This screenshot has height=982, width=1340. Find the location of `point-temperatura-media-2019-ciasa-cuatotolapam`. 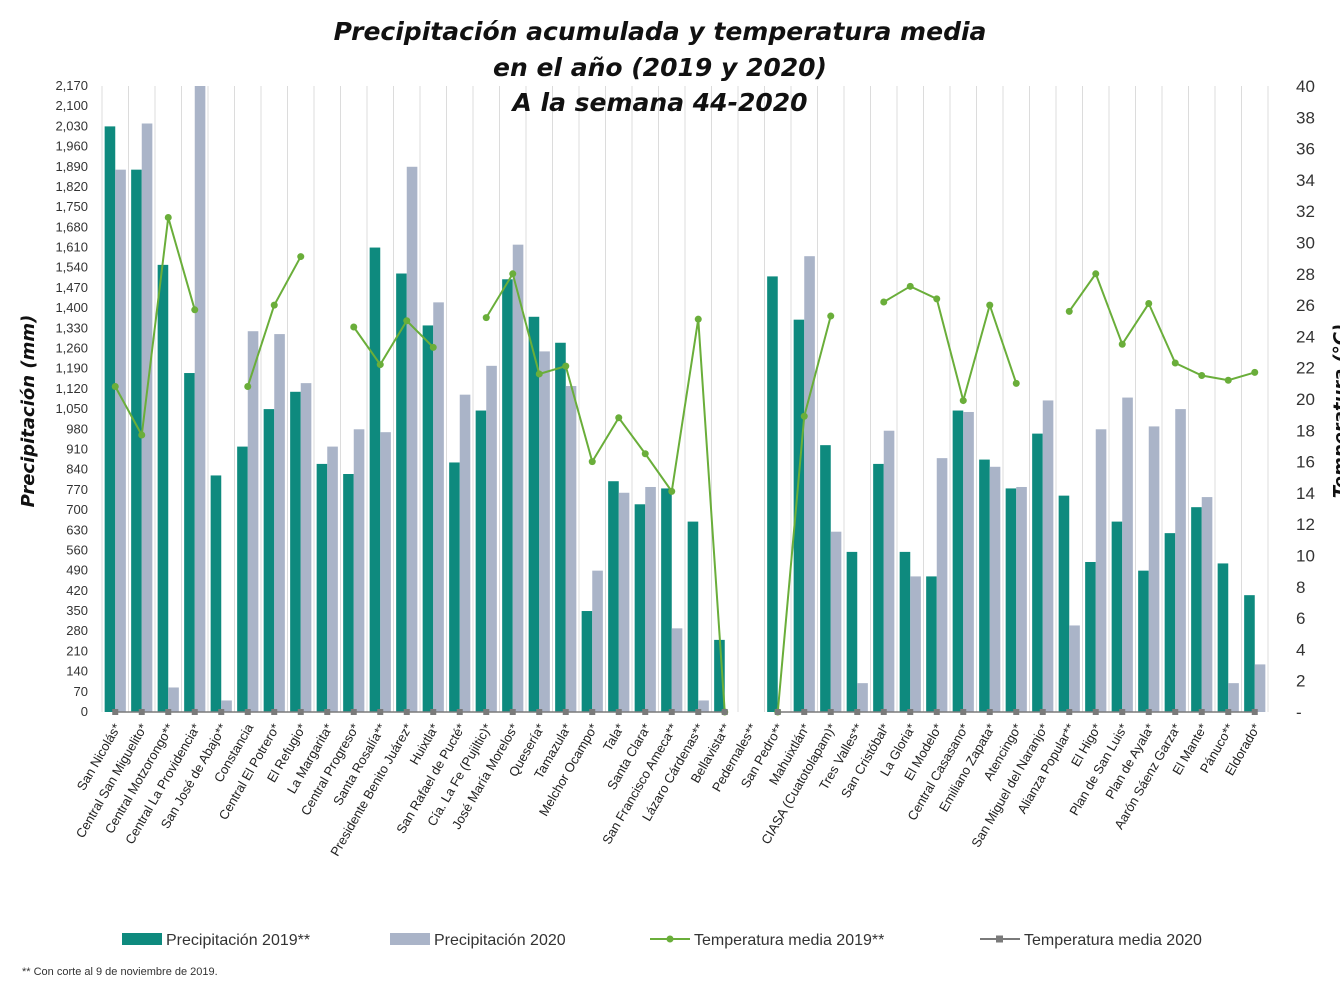

point-temperatura-media-2019-ciasa-cuatotolapam is located at coordinates (831, 316).